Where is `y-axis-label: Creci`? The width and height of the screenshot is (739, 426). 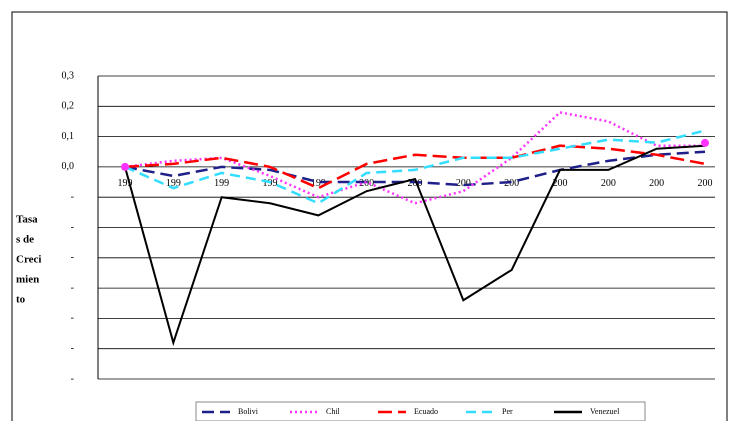 y-axis-label: Creci is located at coordinates (28, 260).